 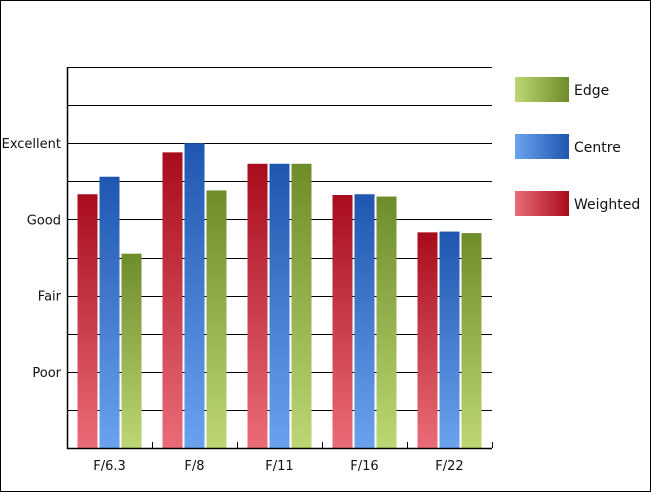 I want to click on y-tick-label-poor: Poor, so click(x=46, y=373).